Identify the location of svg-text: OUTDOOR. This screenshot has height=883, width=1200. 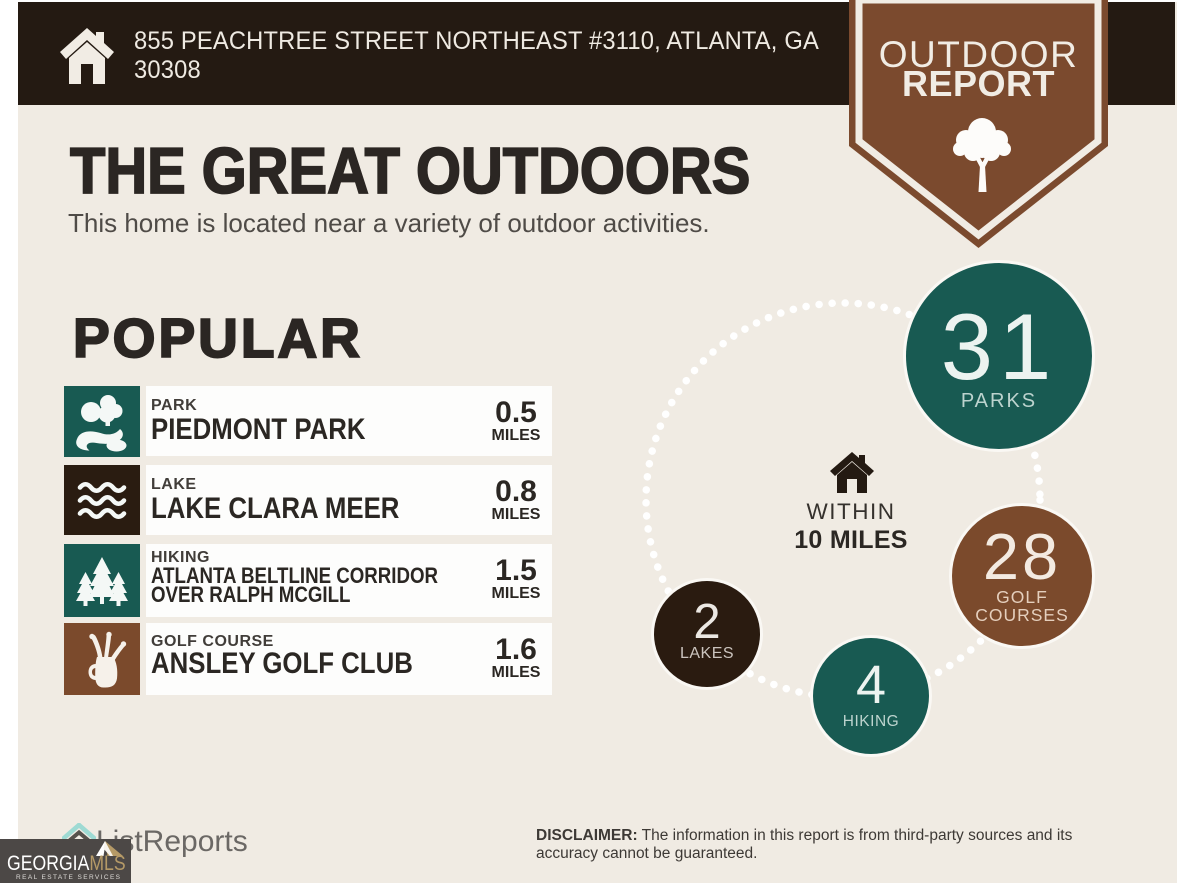
(979, 54).